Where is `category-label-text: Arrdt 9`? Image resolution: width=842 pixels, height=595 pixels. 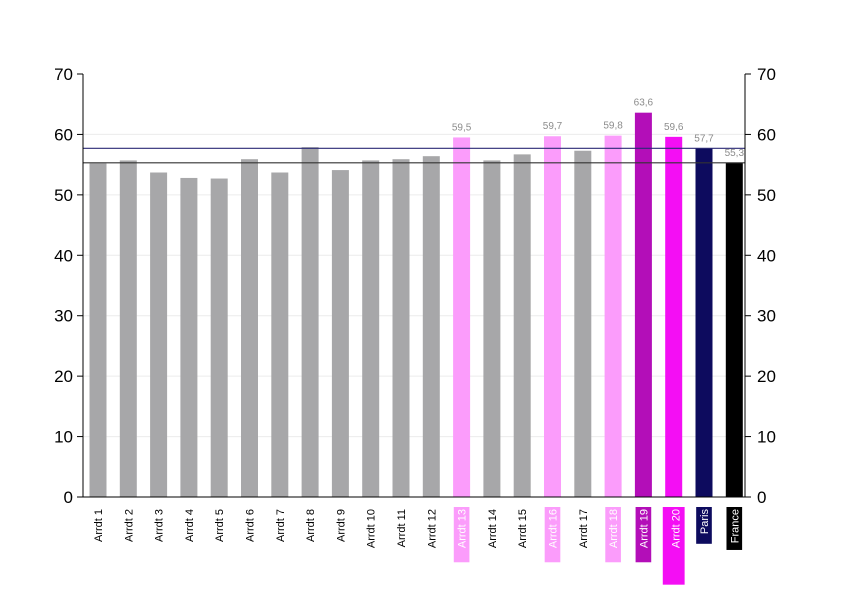
category-label-text: Arrdt 9 is located at coordinates (341, 525).